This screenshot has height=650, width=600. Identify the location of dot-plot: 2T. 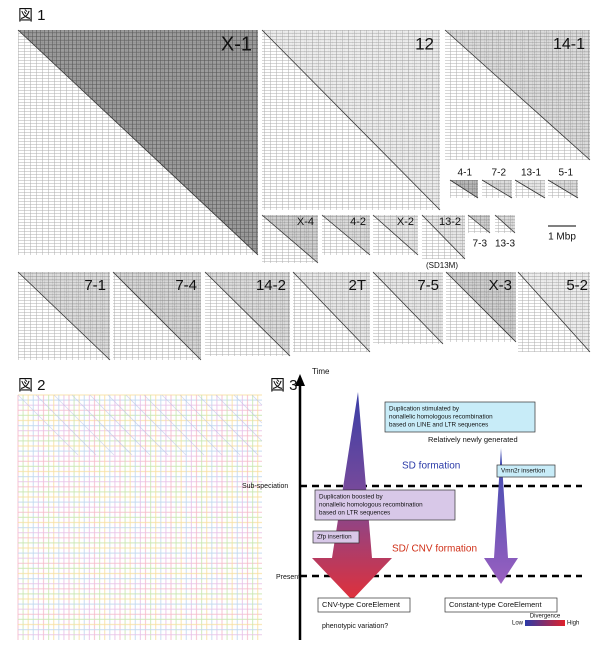
(331, 312).